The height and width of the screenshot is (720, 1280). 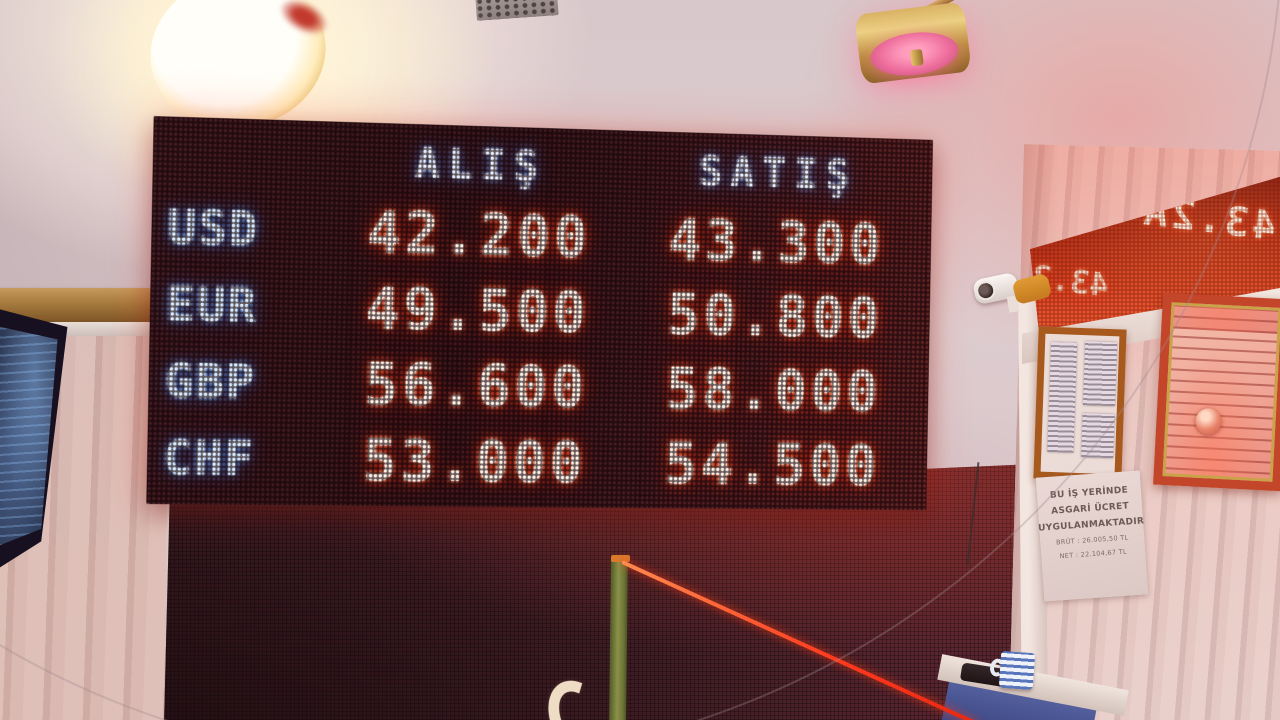 What do you see at coordinates (774, 390) in the screenshot?
I see `sell-rate: 58.000` at bounding box center [774, 390].